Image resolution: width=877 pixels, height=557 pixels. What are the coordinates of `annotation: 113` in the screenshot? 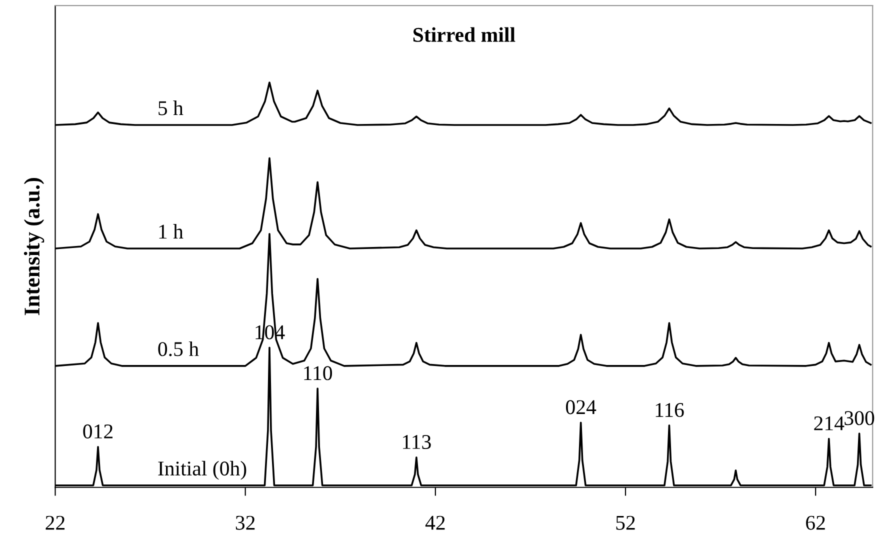 It's located at (417, 442).